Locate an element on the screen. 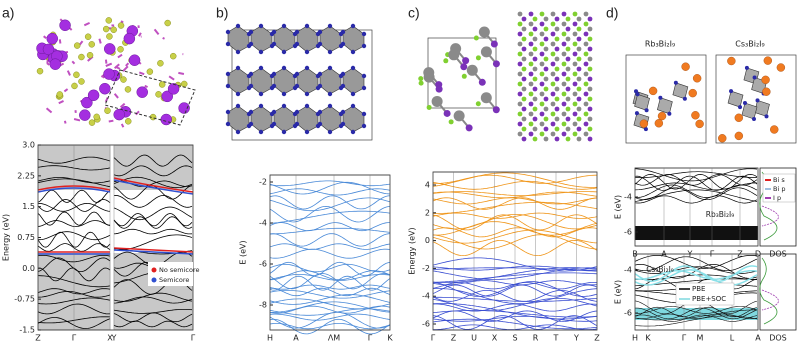 This screenshot has height=345, width=810. panel-label: a) is located at coordinates (8, 13).